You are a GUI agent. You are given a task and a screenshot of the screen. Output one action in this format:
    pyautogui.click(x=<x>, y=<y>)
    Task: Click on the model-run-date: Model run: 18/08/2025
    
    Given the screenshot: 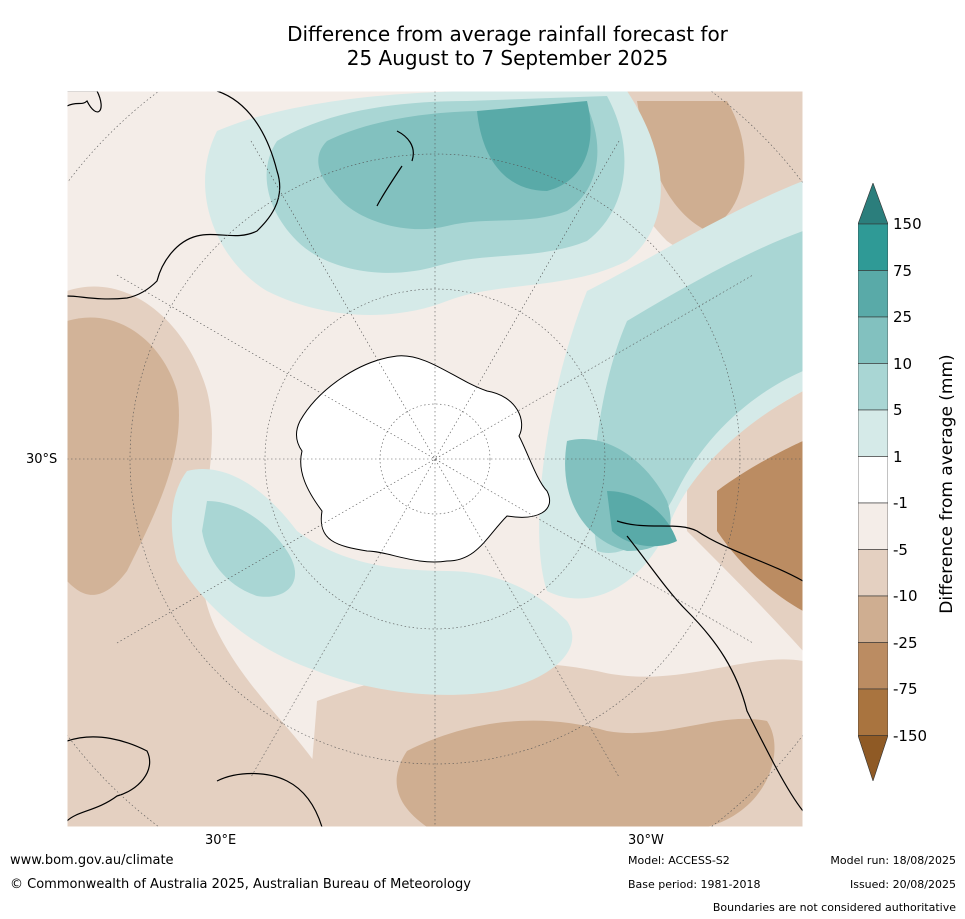 What is the action you would take?
    pyautogui.click(x=893, y=860)
    